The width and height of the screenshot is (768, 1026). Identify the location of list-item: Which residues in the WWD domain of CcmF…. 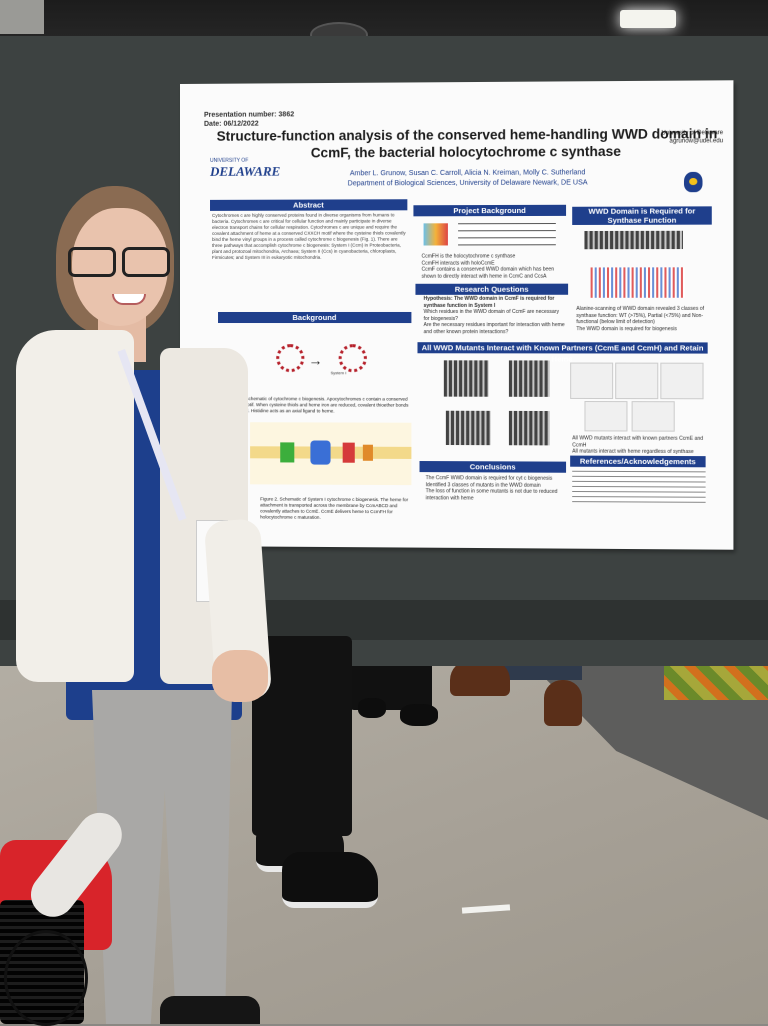
(495, 315).